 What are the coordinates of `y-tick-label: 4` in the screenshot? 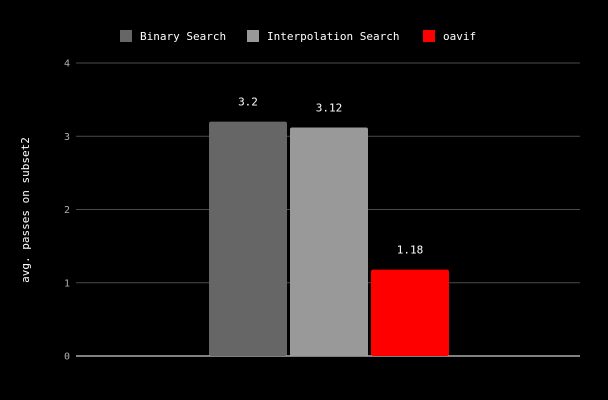 It's located at (67, 64).